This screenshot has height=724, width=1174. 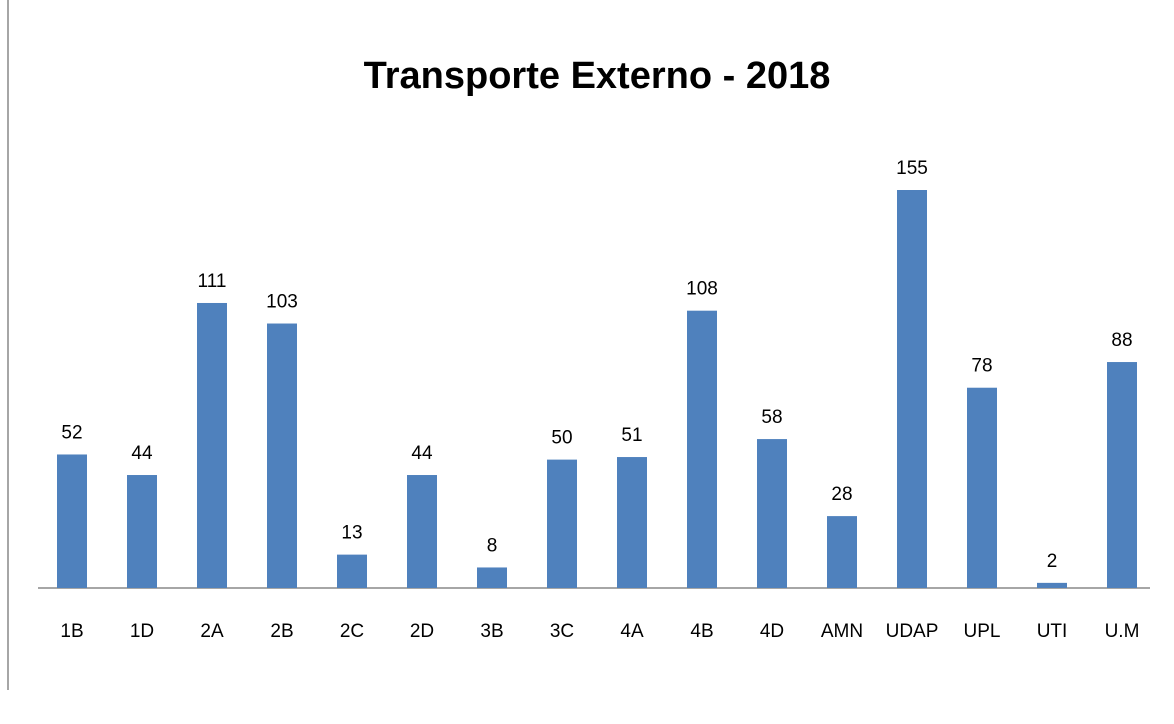 I want to click on x-tick-label: 3B, so click(x=491, y=631).